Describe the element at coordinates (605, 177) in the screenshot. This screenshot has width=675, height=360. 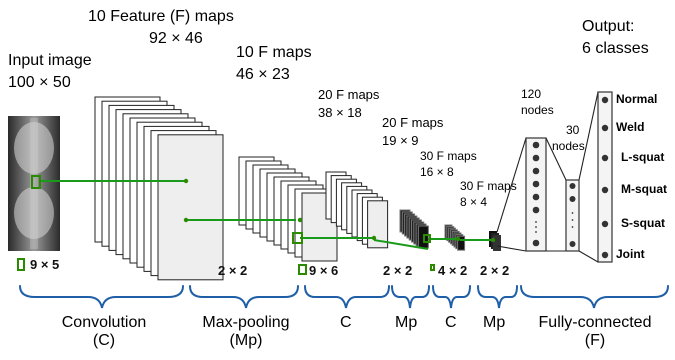
I see `fc-output-column` at that location.